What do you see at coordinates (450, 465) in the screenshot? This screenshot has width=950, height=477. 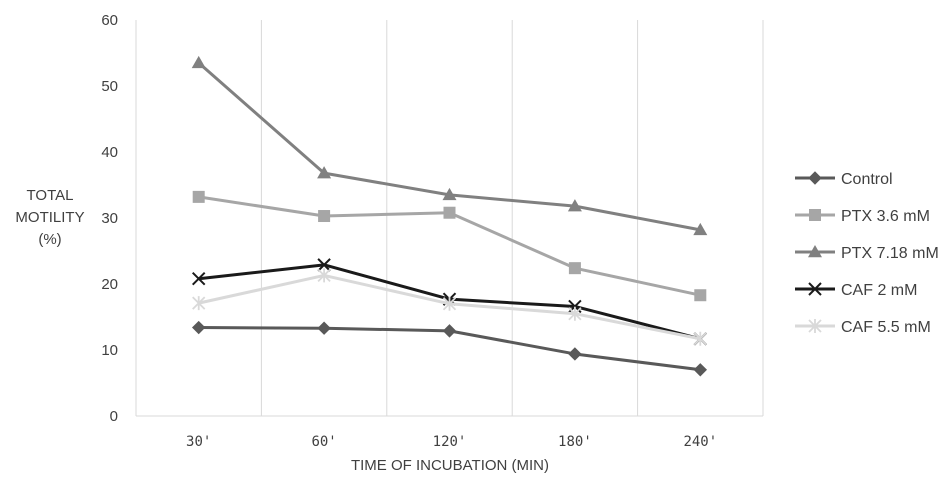 I see `x-axis-title: TIME OF INCUBATION (MIN)` at bounding box center [450, 465].